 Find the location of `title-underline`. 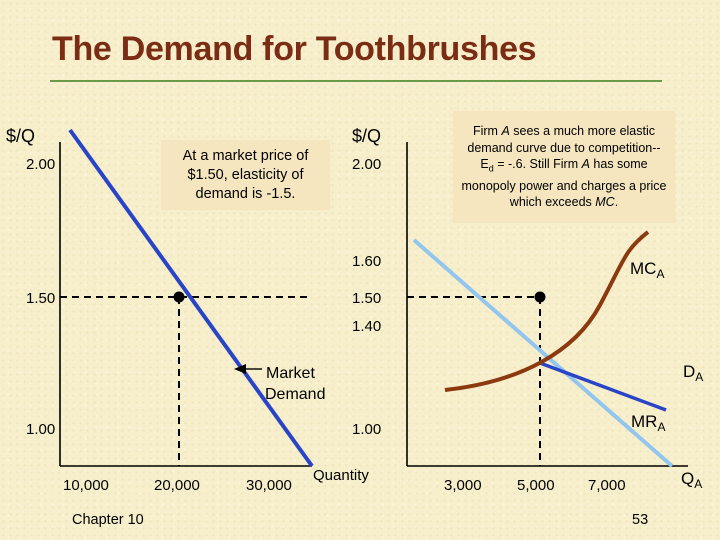

title-underline is located at coordinates (356, 81).